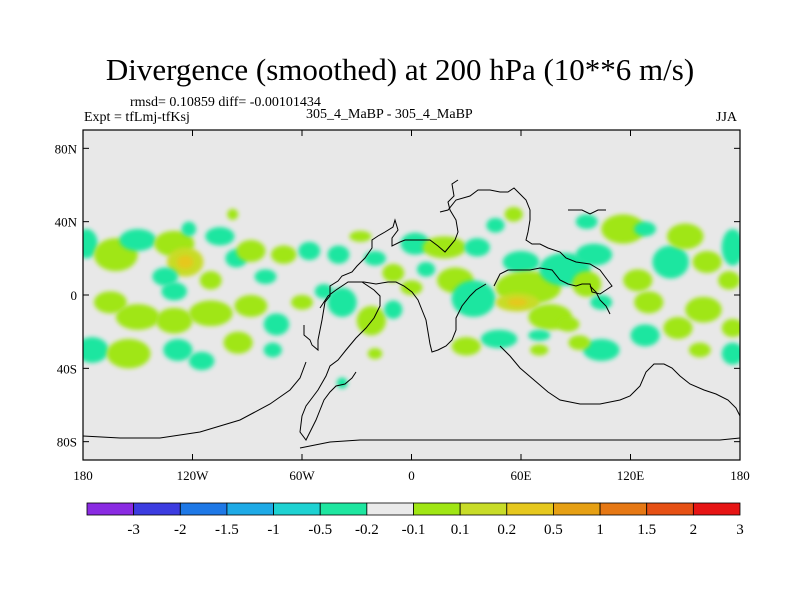 The height and width of the screenshot is (600, 800). I want to click on colorbar-label: -0.1, so click(414, 530).